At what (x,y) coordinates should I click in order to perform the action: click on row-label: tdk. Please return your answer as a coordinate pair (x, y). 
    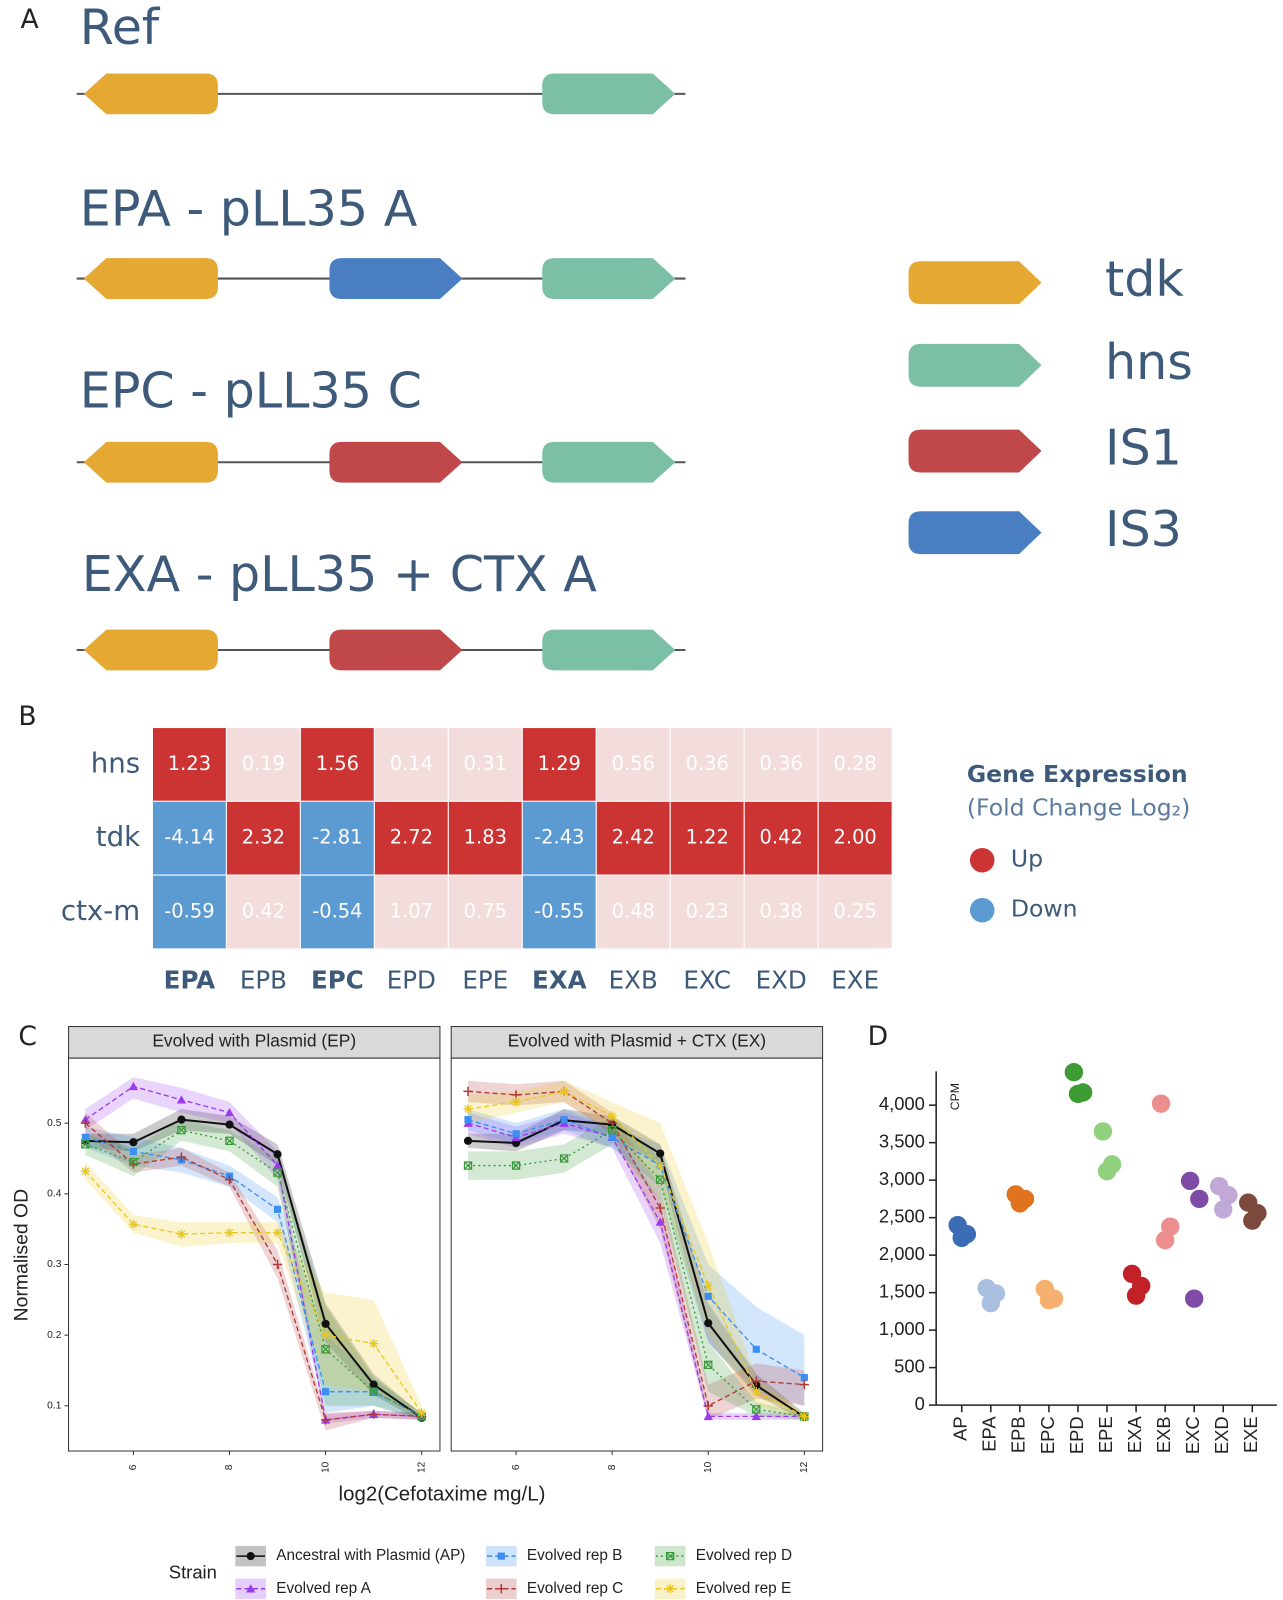
    Looking at the image, I should click on (118, 836).